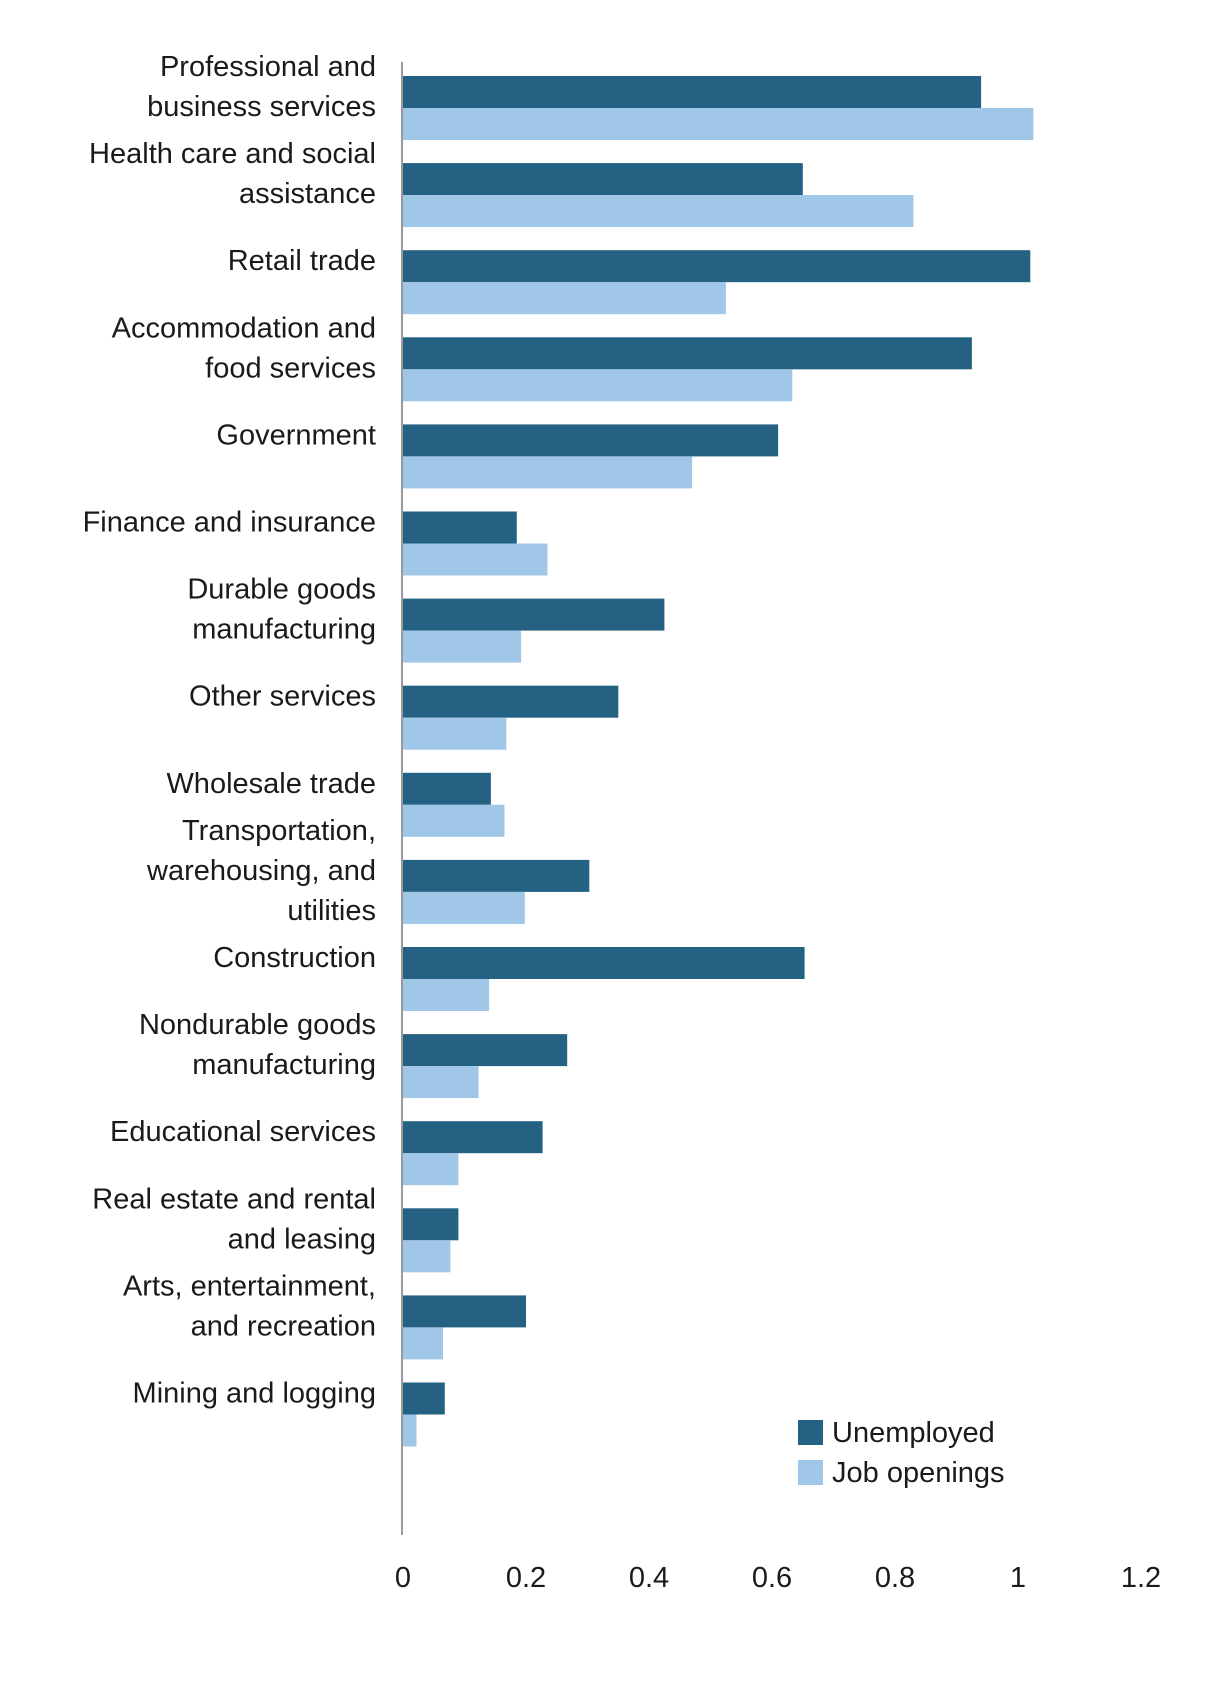 This screenshot has width=1216, height=1706. Describe the element at coordinates (249, 1286) in the screenshot. I see `category-label-line: Arts, entertainment,` at that location.